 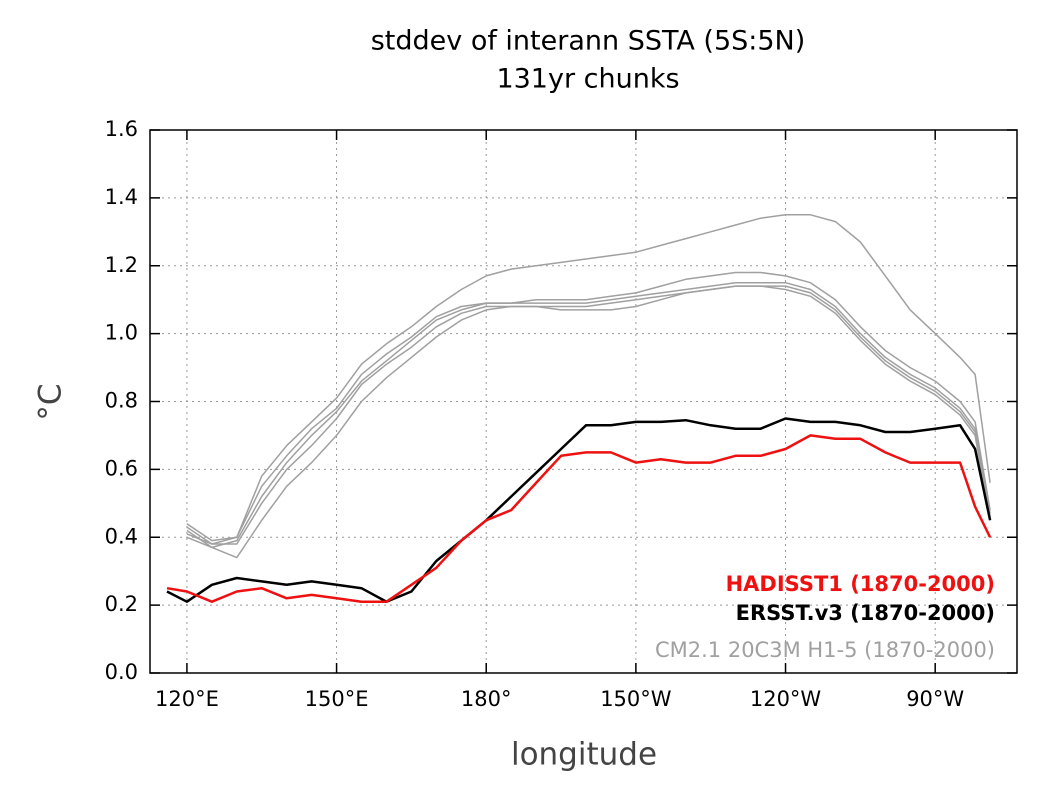 I want to click on x-tick-label: 150°E, so click(x=337, y=699).